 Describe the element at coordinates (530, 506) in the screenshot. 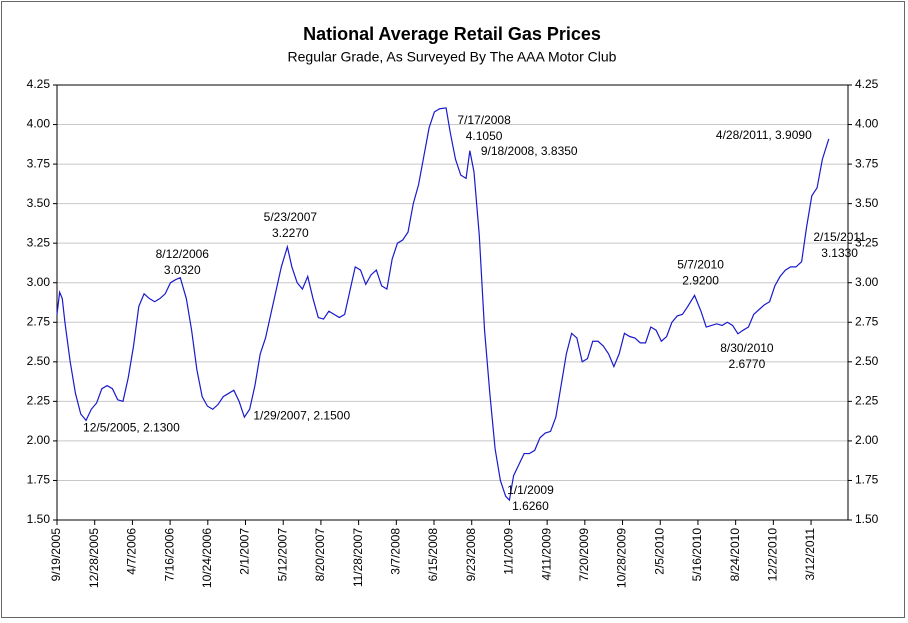

I see `annotation-text: 1.6260` at that location.